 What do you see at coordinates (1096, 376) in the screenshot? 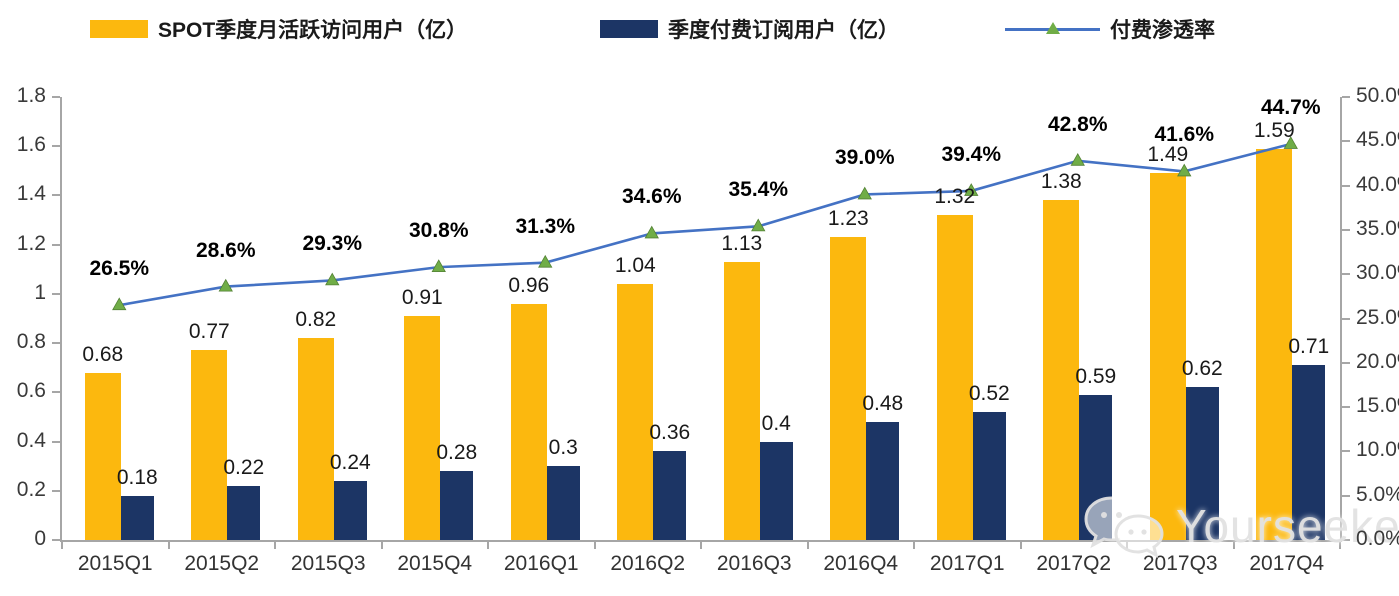
I see `bar-paid-value-label: 0.59` at bounding box center [1096, 376].